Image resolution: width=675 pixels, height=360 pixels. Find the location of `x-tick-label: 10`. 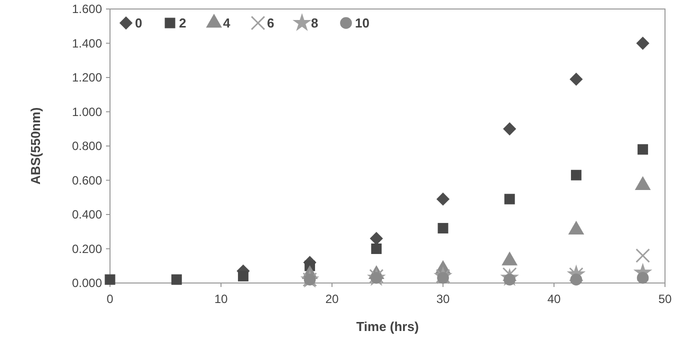

x-tick-label: 10 is located at coordinates (221, 299).